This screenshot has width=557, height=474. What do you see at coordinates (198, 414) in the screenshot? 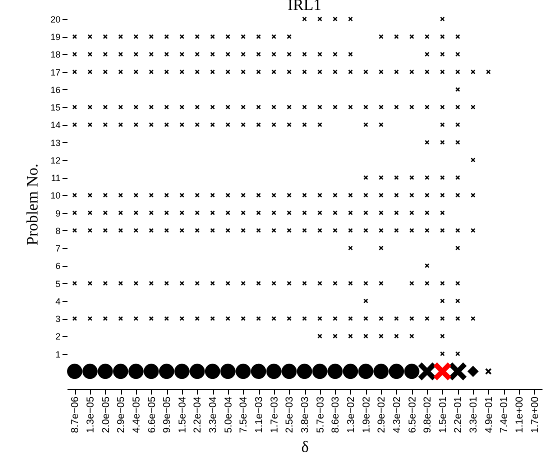
I see `x-tick-label: 2.2e−04` at bounding box center [198, 414].